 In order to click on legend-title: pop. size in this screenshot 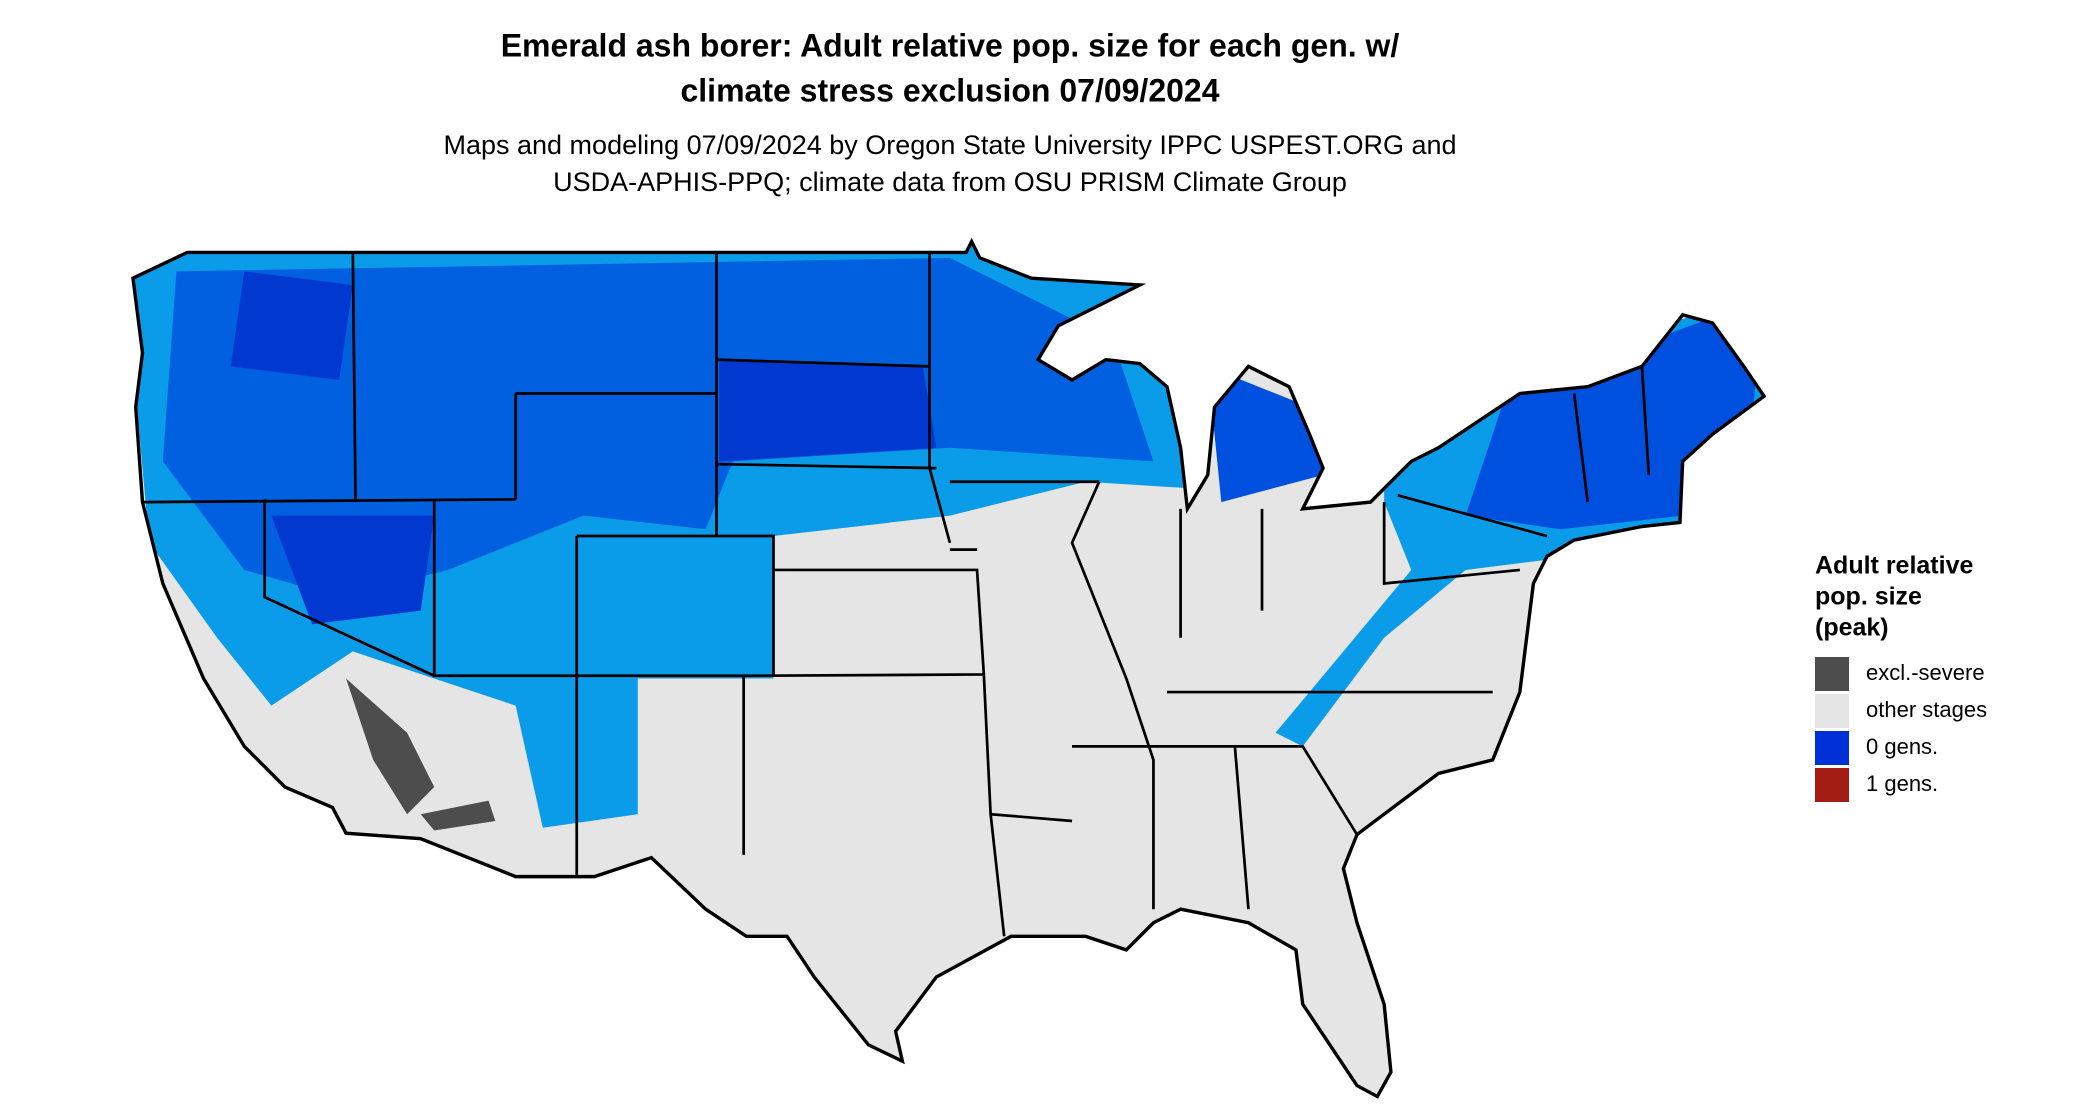, I will do `click(1868, 597)`.